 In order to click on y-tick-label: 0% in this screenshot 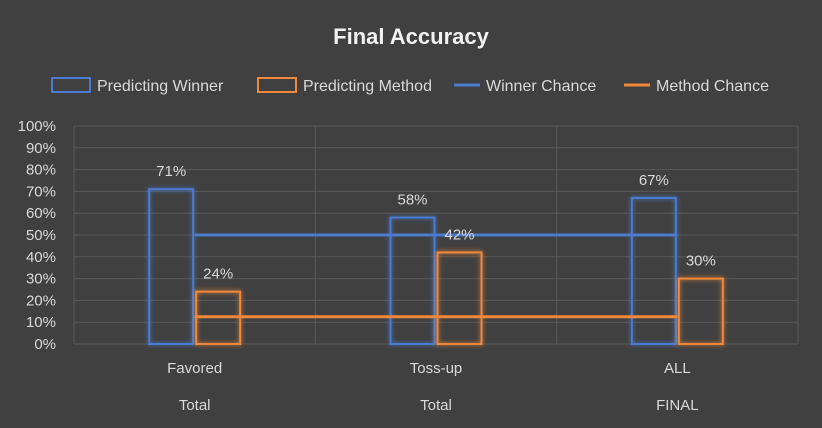, I will do `click(45, 344)`.